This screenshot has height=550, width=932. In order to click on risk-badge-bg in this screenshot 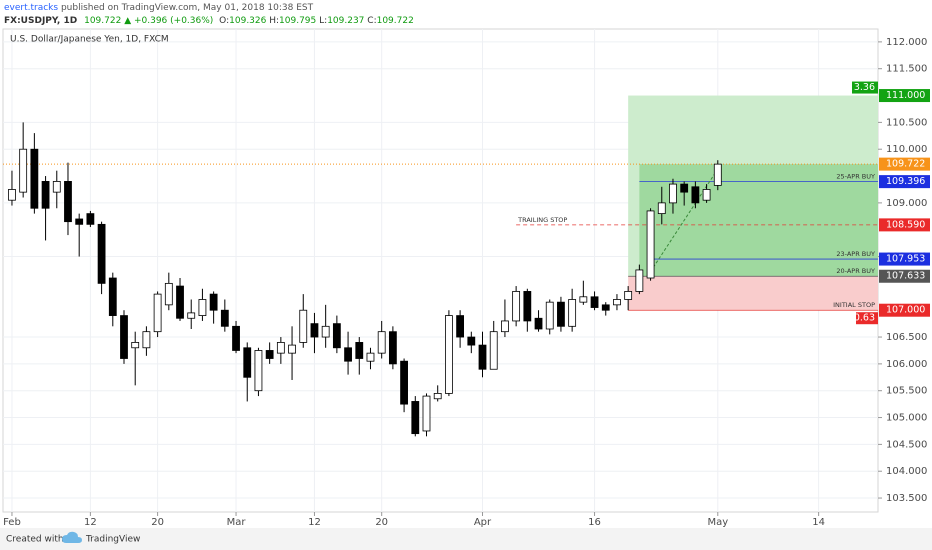, I will do `click(867, 318)`.